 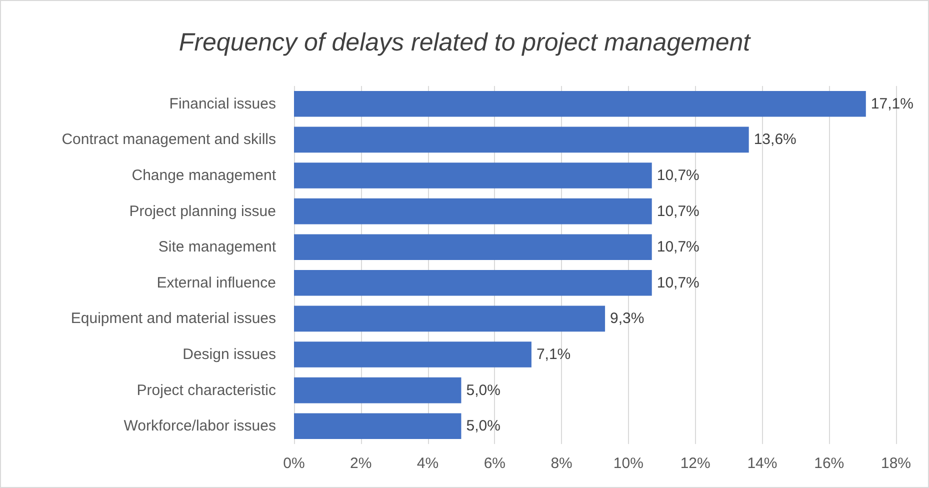 I want to click on data-label: 17,1%, so click(x=892, y=103).